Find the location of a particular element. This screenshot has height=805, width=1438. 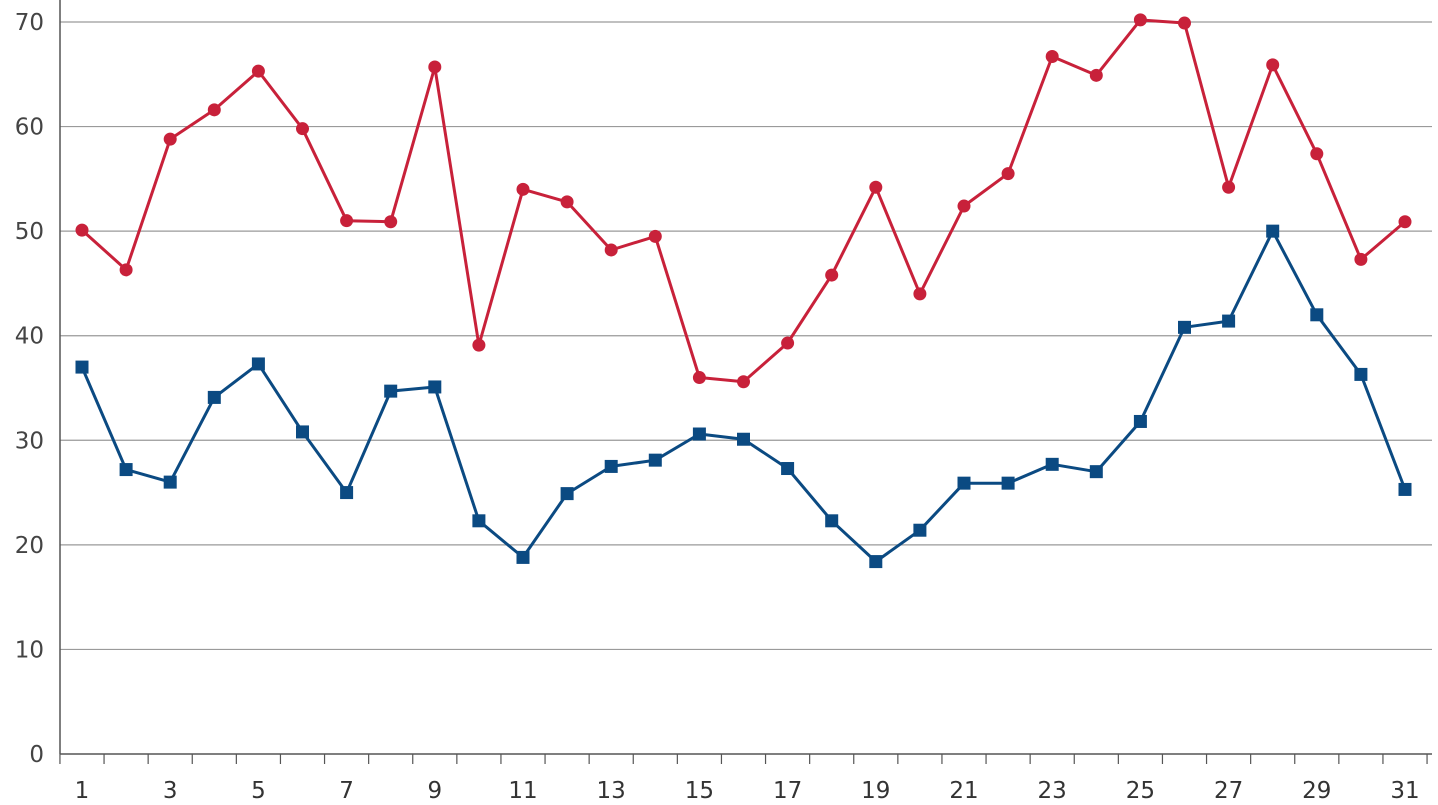

x-tick-label: 27 is located at coordinates (1228, 791).